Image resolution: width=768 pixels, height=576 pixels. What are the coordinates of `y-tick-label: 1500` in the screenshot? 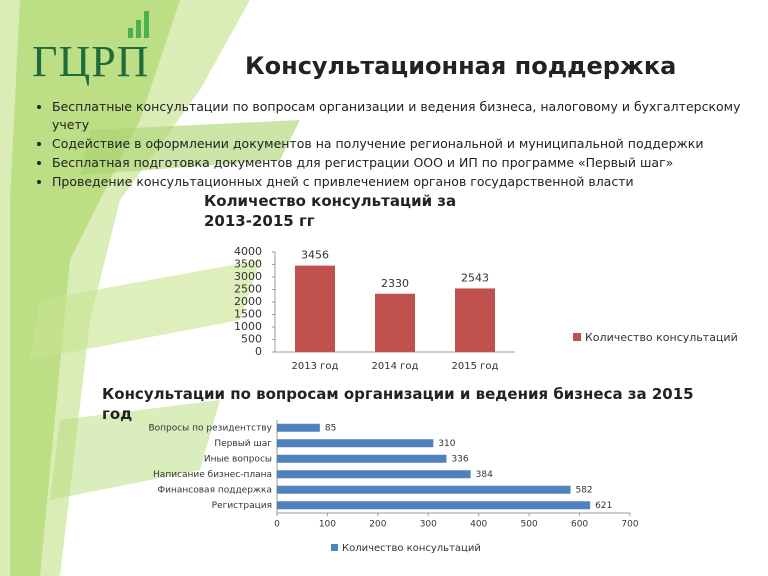 It's located at (248, 314).